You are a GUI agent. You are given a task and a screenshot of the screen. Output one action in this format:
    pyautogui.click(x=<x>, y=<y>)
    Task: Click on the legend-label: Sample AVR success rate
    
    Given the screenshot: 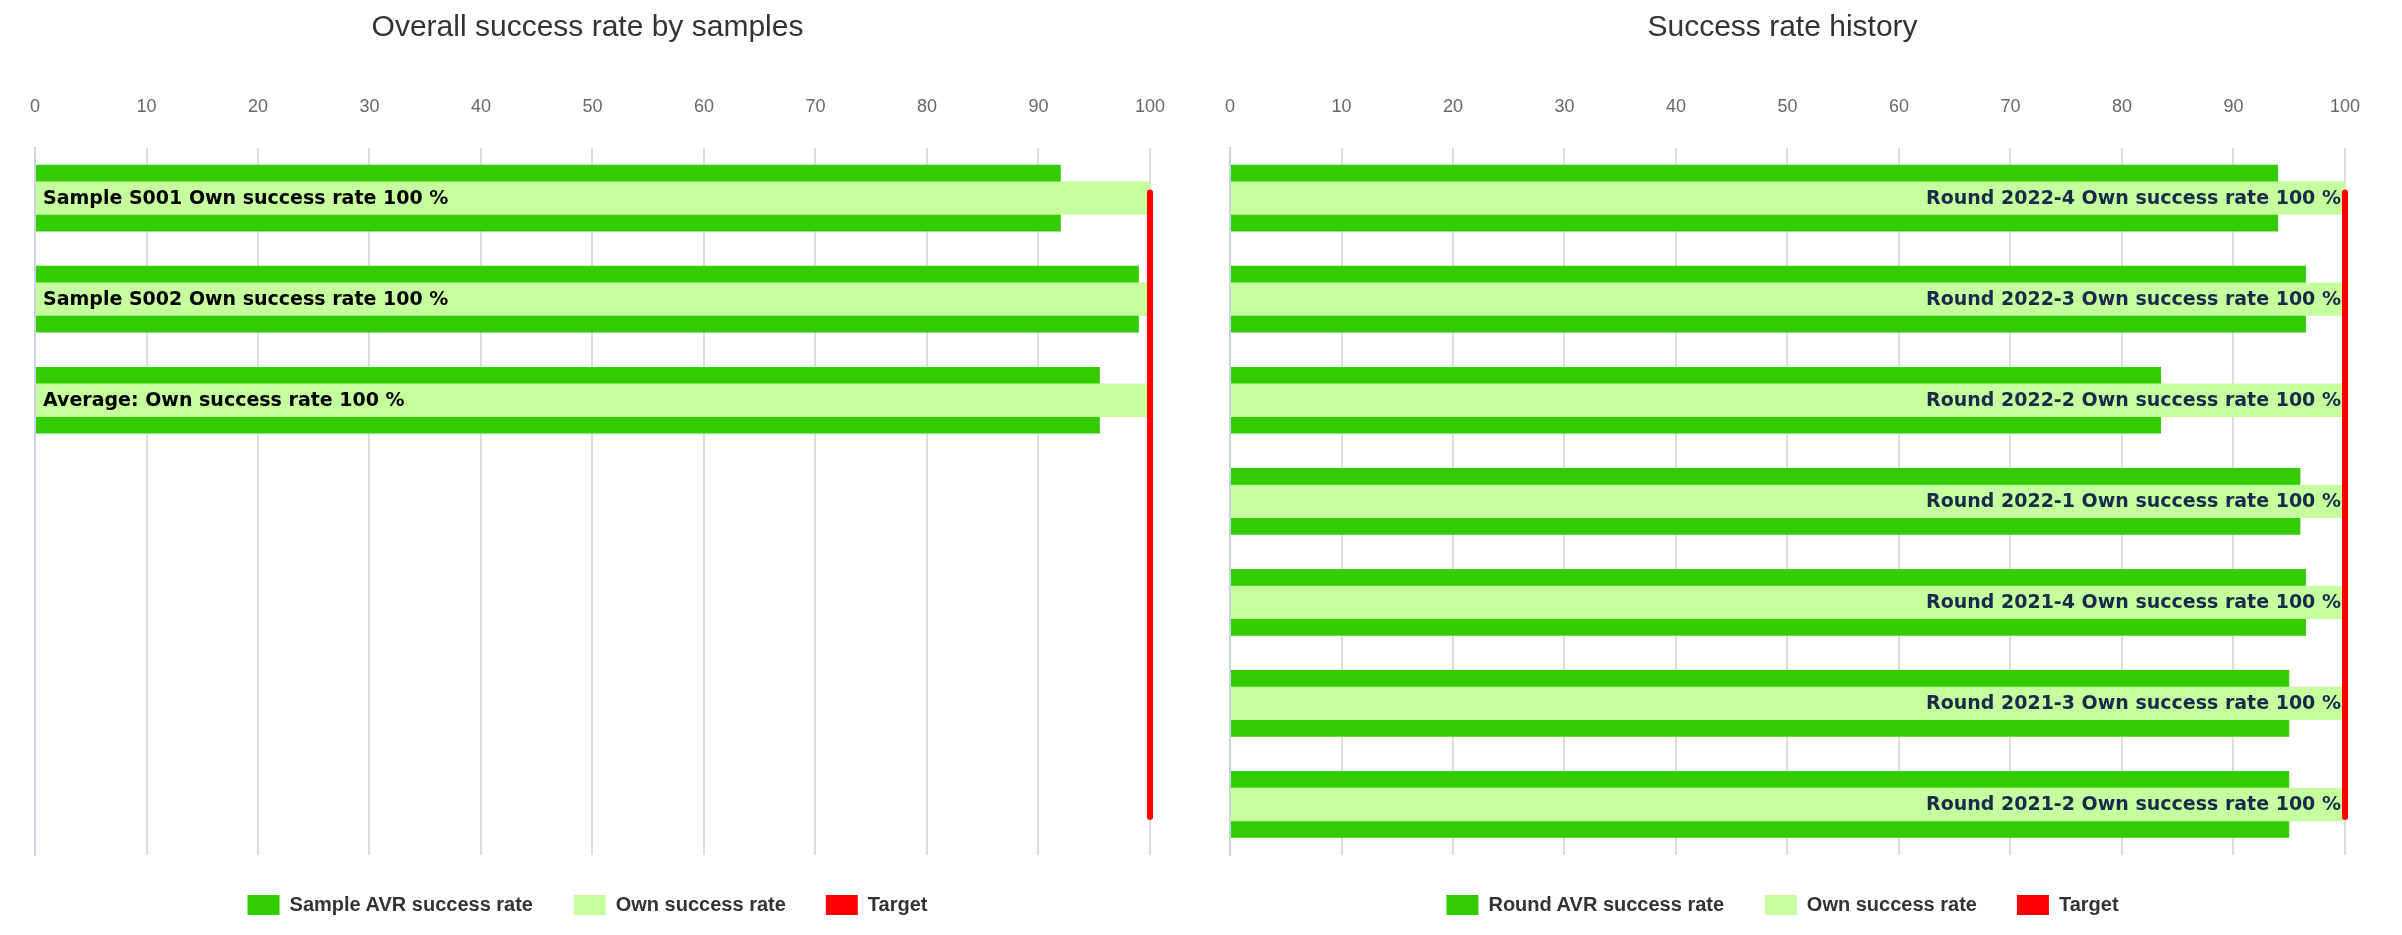 What is the action you would take?
    pyautogui.click(x=411, y=903)
    